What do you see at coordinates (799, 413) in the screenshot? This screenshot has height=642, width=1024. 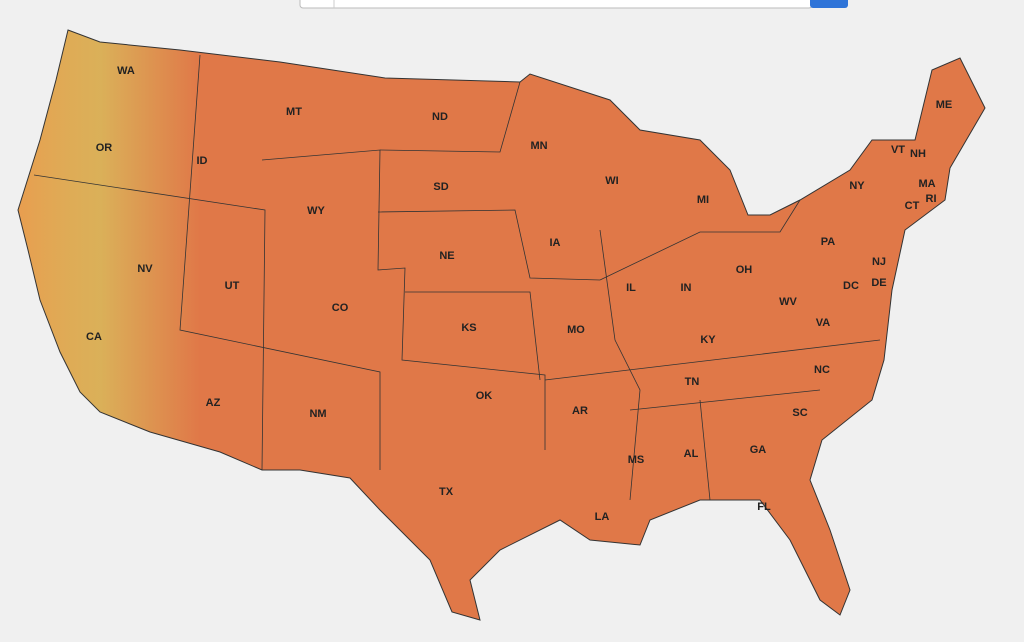 I see `state-label: SC` at bounding box center [799, 413].